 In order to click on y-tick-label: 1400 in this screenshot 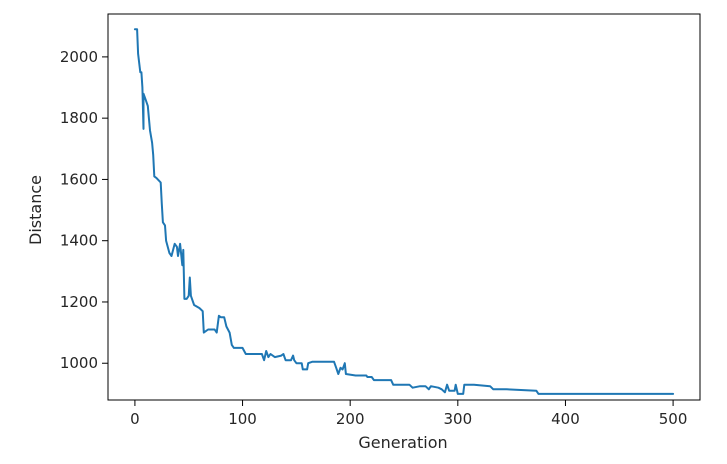, I will do `click(79, 241)`.